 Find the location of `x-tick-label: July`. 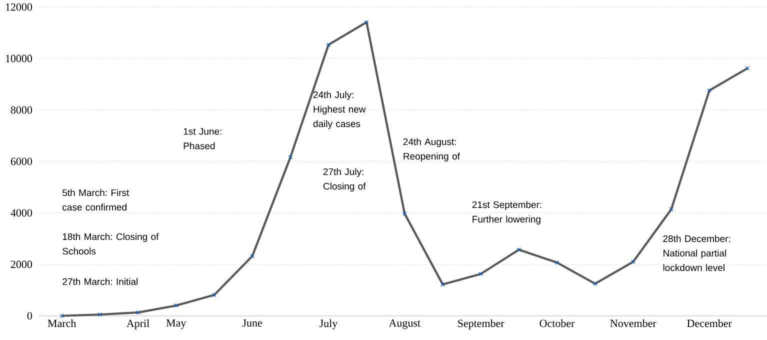

x-tick-label: July is located at coordinates (329, 324).